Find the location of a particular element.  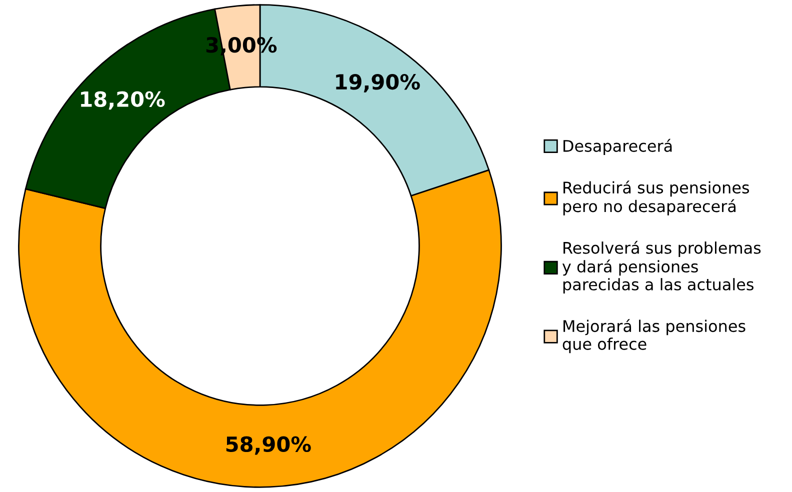

data-label: 19,90% is located at coordinates (378, 83).